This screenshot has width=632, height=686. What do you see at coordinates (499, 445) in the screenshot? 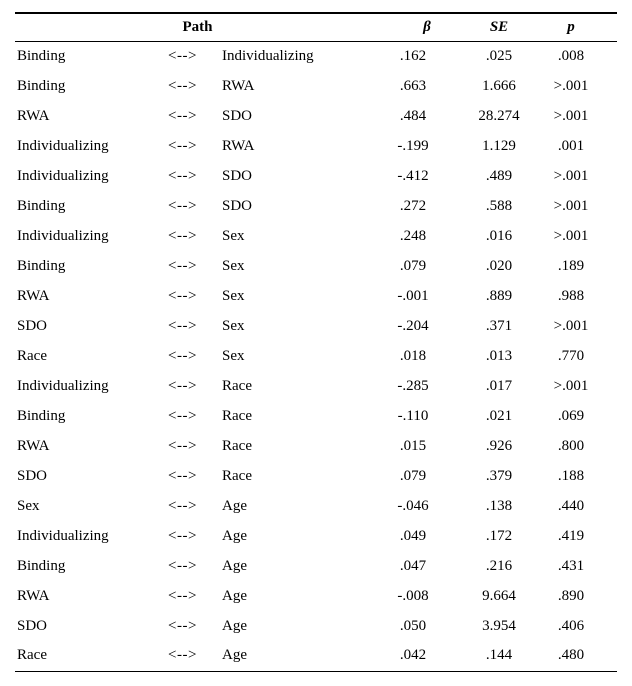
I see `se-value: .926` at bounding box center [499, 445].